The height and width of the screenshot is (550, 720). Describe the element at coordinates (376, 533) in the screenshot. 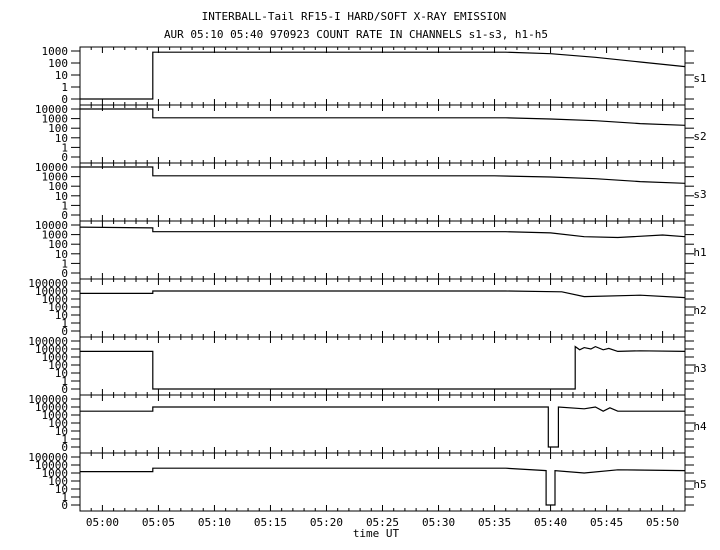

I see `x-axis-label: time UT` at that location.